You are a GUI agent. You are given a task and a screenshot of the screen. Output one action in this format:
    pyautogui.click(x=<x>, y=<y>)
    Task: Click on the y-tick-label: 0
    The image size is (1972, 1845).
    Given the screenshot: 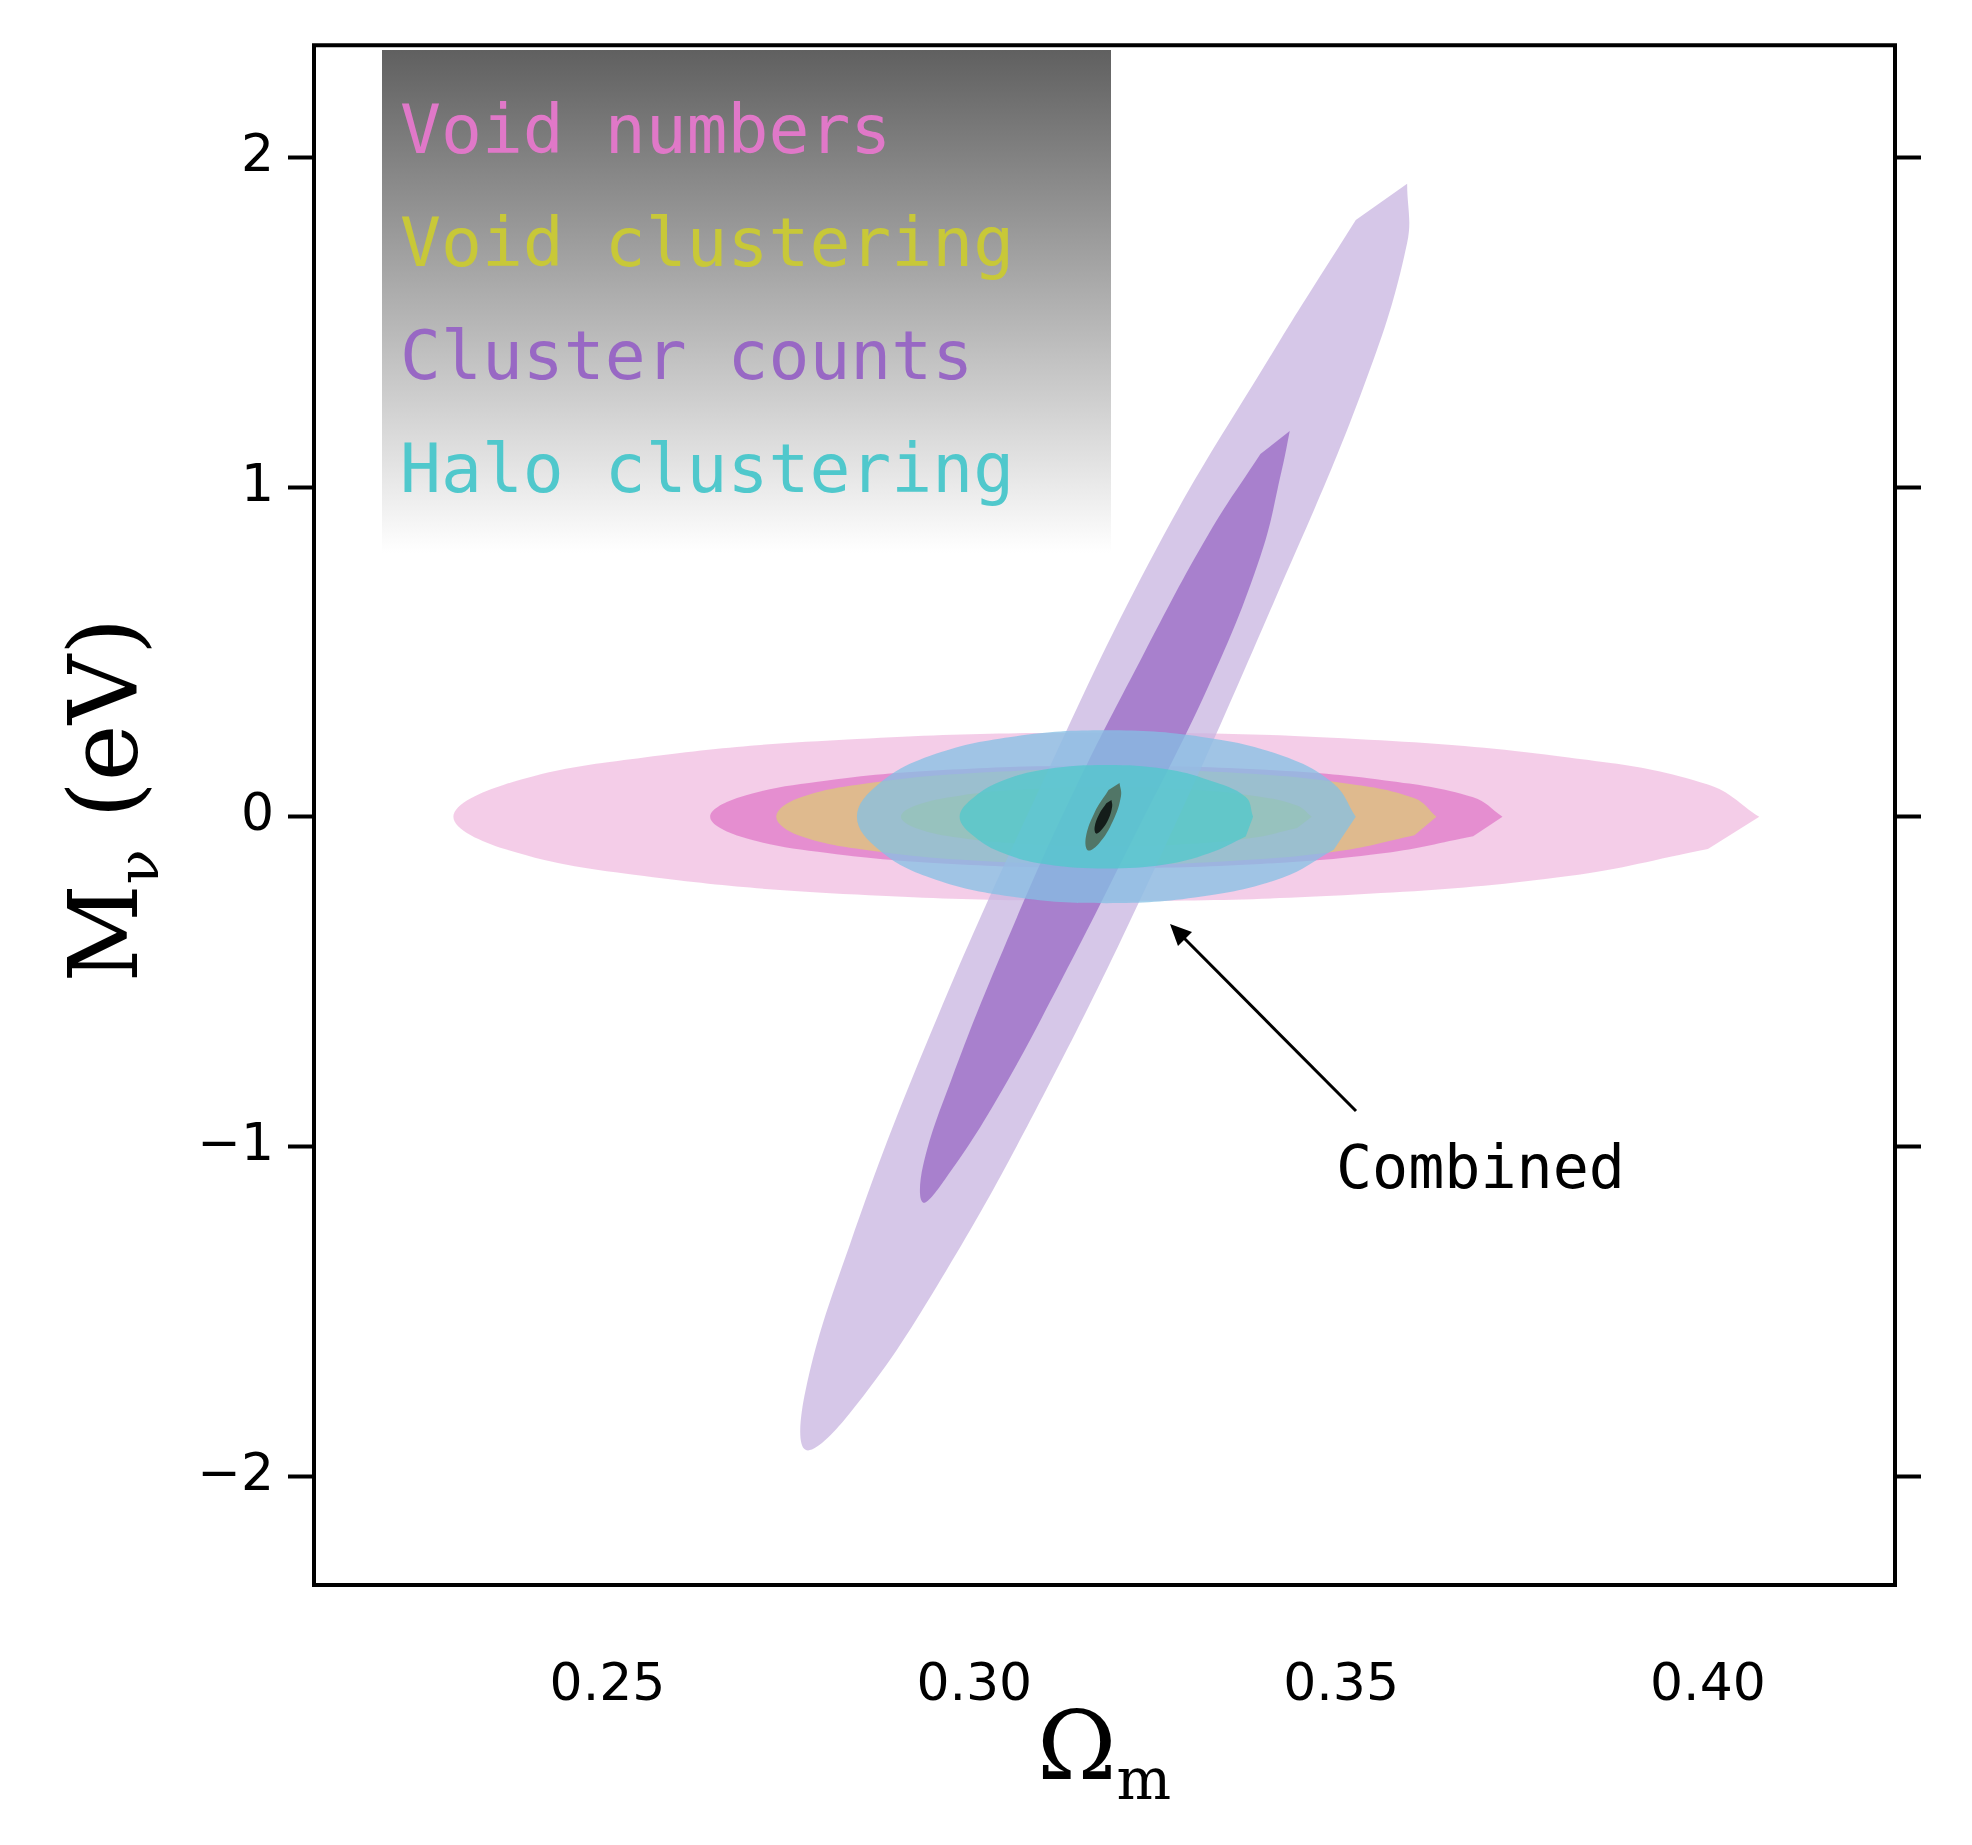 What is the action you would take?
    pyautogui.click(x=257, y=812)
    